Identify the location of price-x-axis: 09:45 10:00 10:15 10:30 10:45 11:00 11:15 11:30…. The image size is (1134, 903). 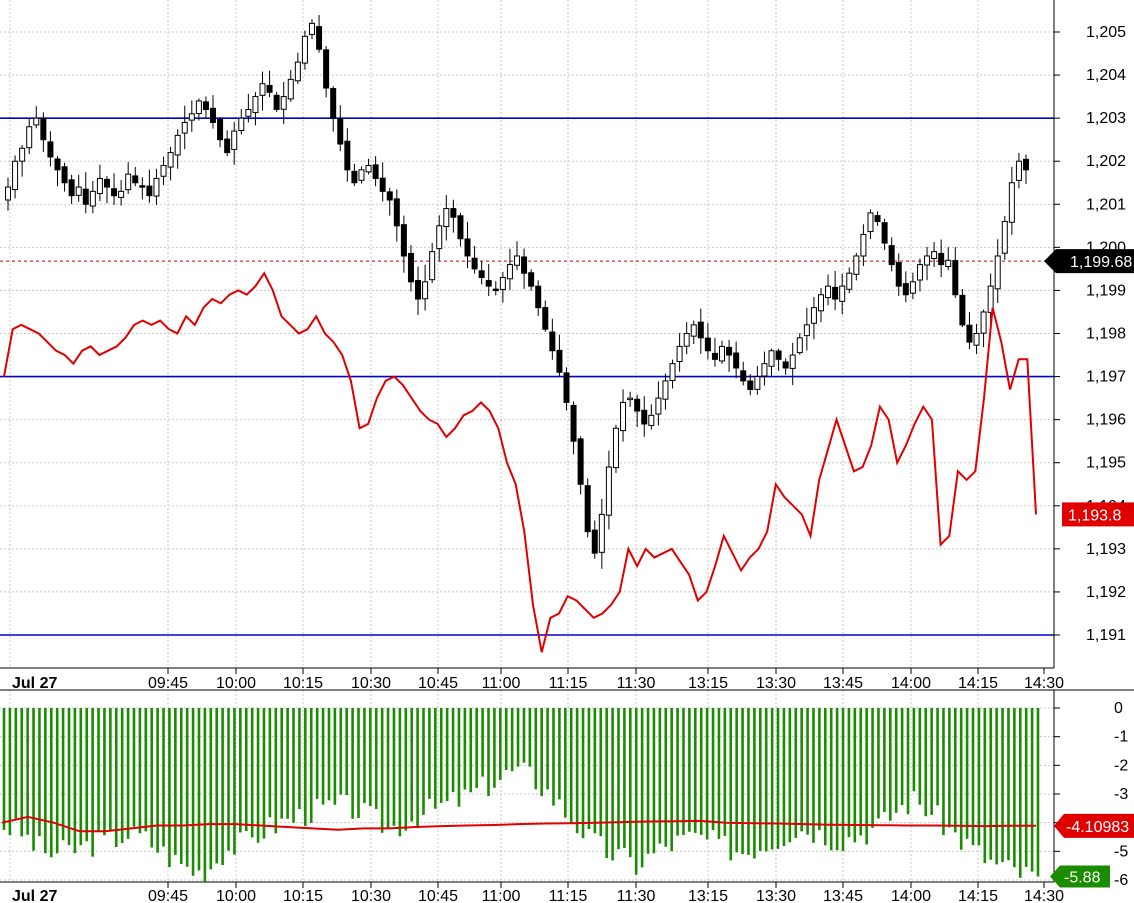
(606, 680).